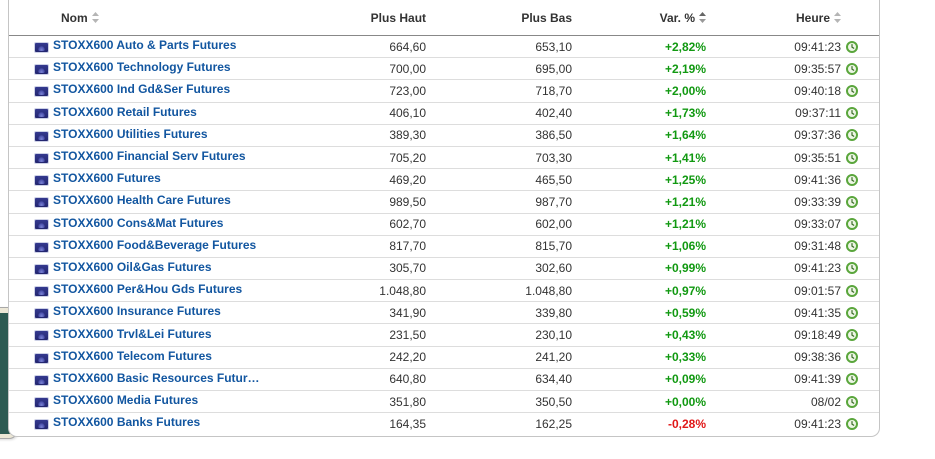  I want to click on column-header-var: Var. %, so click(639, 18).